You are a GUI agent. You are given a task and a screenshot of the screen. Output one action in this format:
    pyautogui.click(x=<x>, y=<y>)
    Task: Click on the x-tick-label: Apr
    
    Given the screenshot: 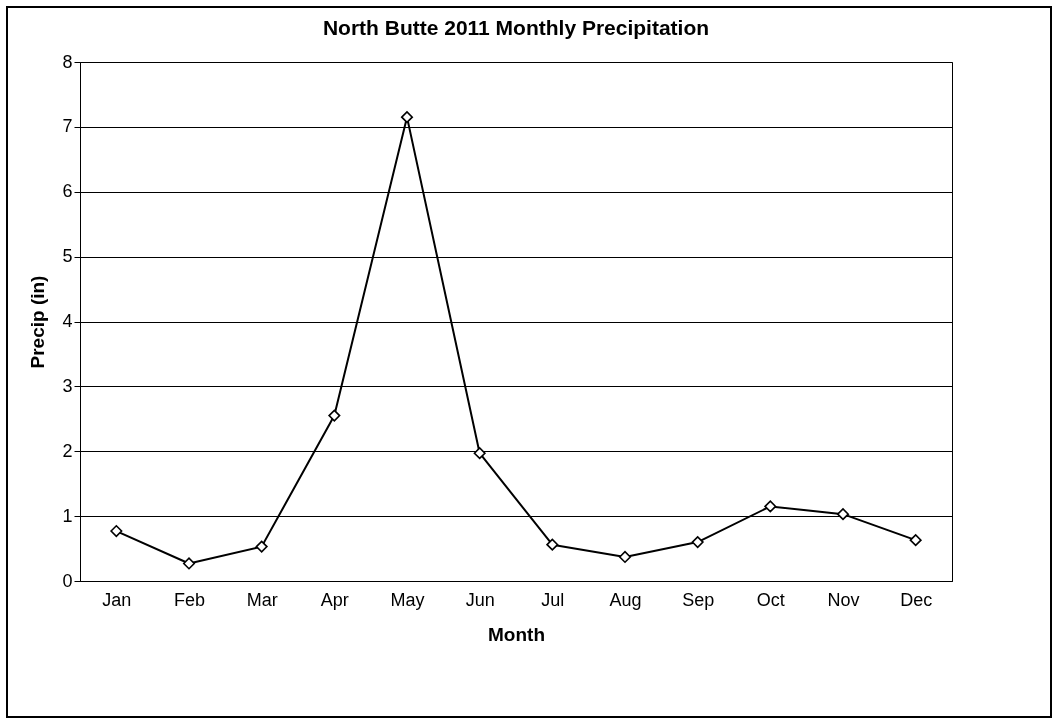 What is the action you would take?
    pyautogui.click(x=334, y=599)
    